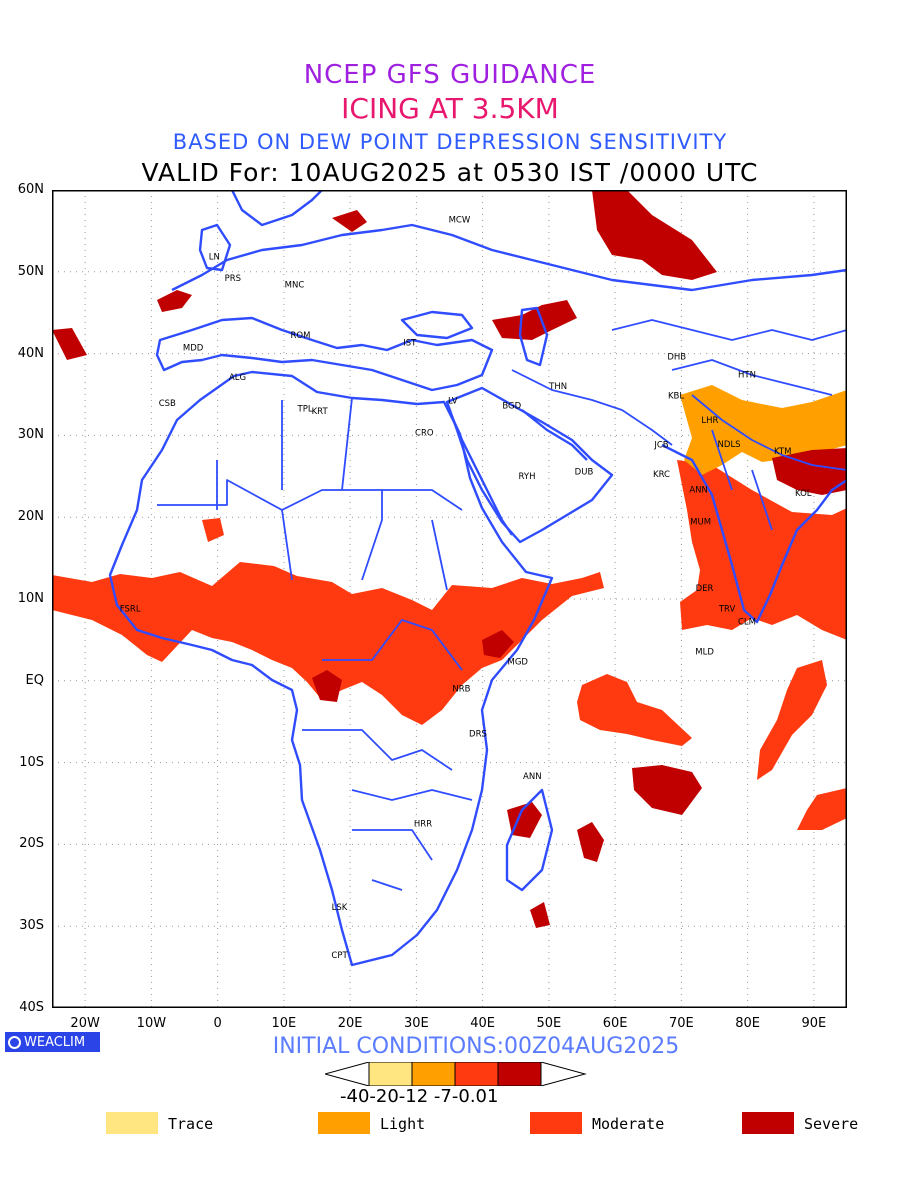 The image size is (900, 1200). Describe the element at coordinates (339, 956) in the screenshot. I see `station-label: CPT` at that location.